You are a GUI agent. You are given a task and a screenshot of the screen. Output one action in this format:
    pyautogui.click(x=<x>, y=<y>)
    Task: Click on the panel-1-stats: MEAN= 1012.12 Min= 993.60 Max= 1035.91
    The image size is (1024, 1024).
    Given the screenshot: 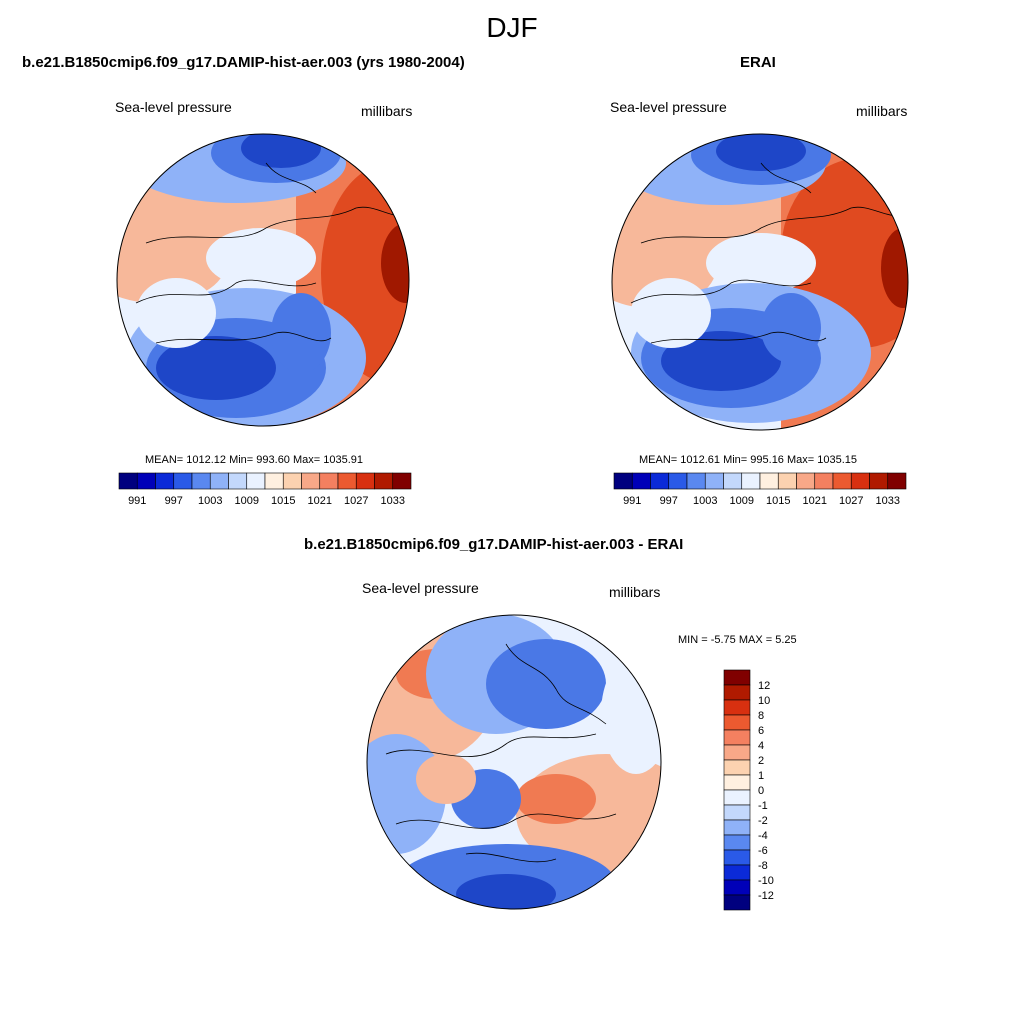 What is the action you would take?
    pyautogui.click(x=254, y=460)
    